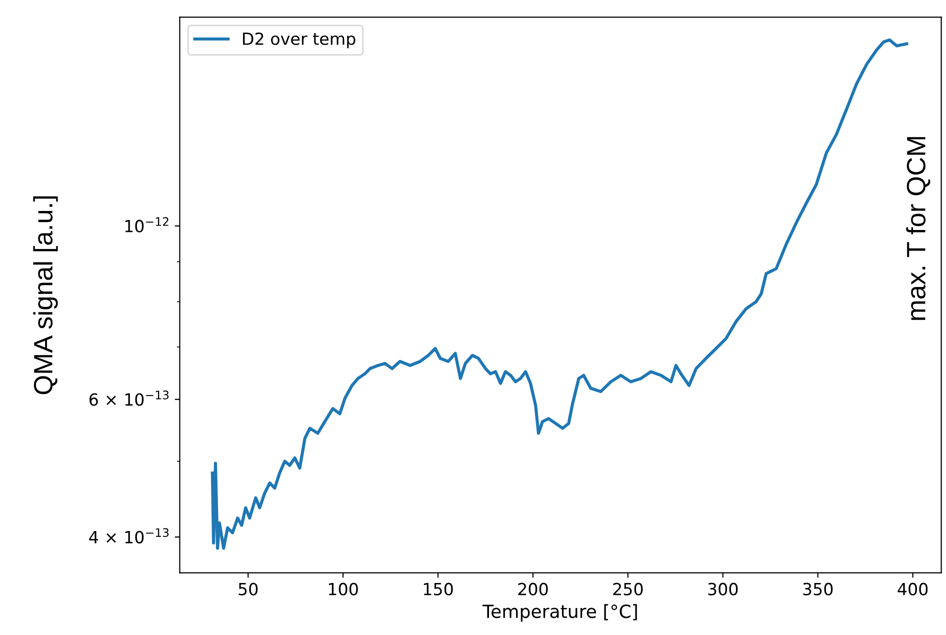  I want to click on x-axis-title: Temperature [°C], so click(559, 613).